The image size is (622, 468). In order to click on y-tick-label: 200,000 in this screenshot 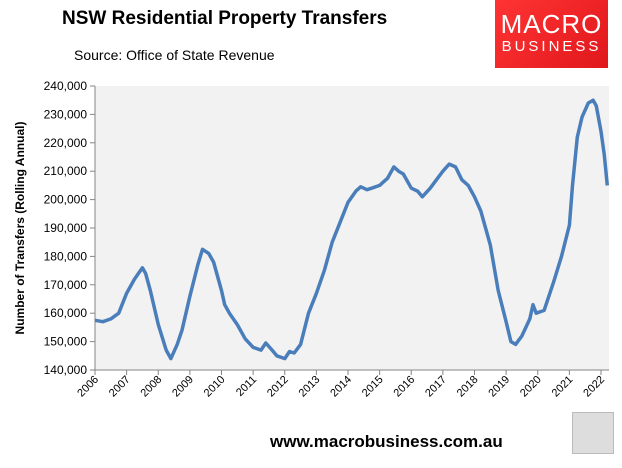, I will do `click(66, 200)`.